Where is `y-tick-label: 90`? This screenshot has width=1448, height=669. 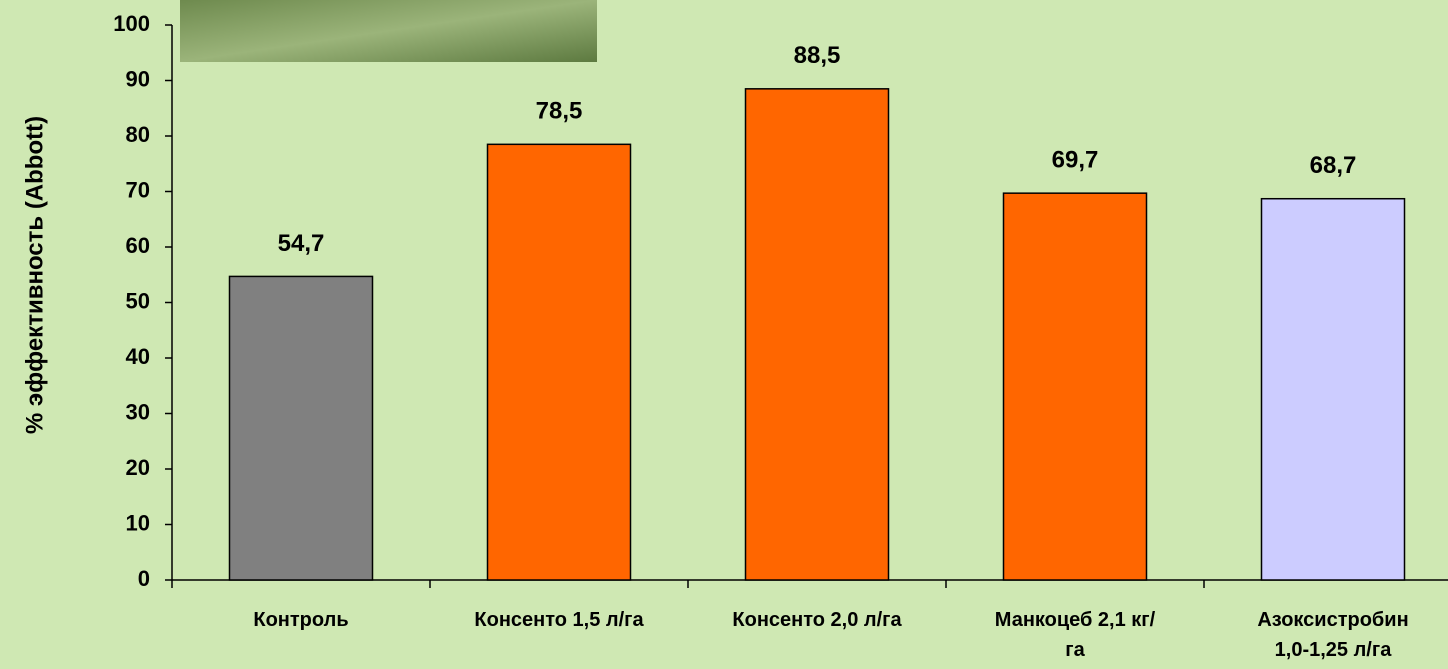
y-tick-label: 90 is located at coordinates (138, 78).